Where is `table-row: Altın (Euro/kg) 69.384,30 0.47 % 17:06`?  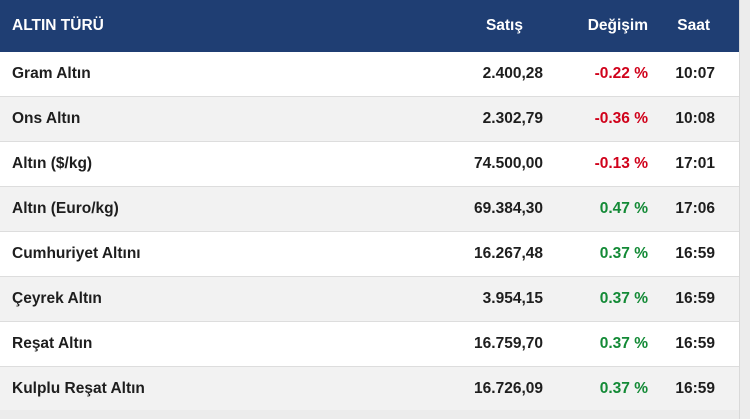
table-row: Altın (Euro/kg) 69.384,30 0.47 % 17:06 is located at coordinates (369, 209).